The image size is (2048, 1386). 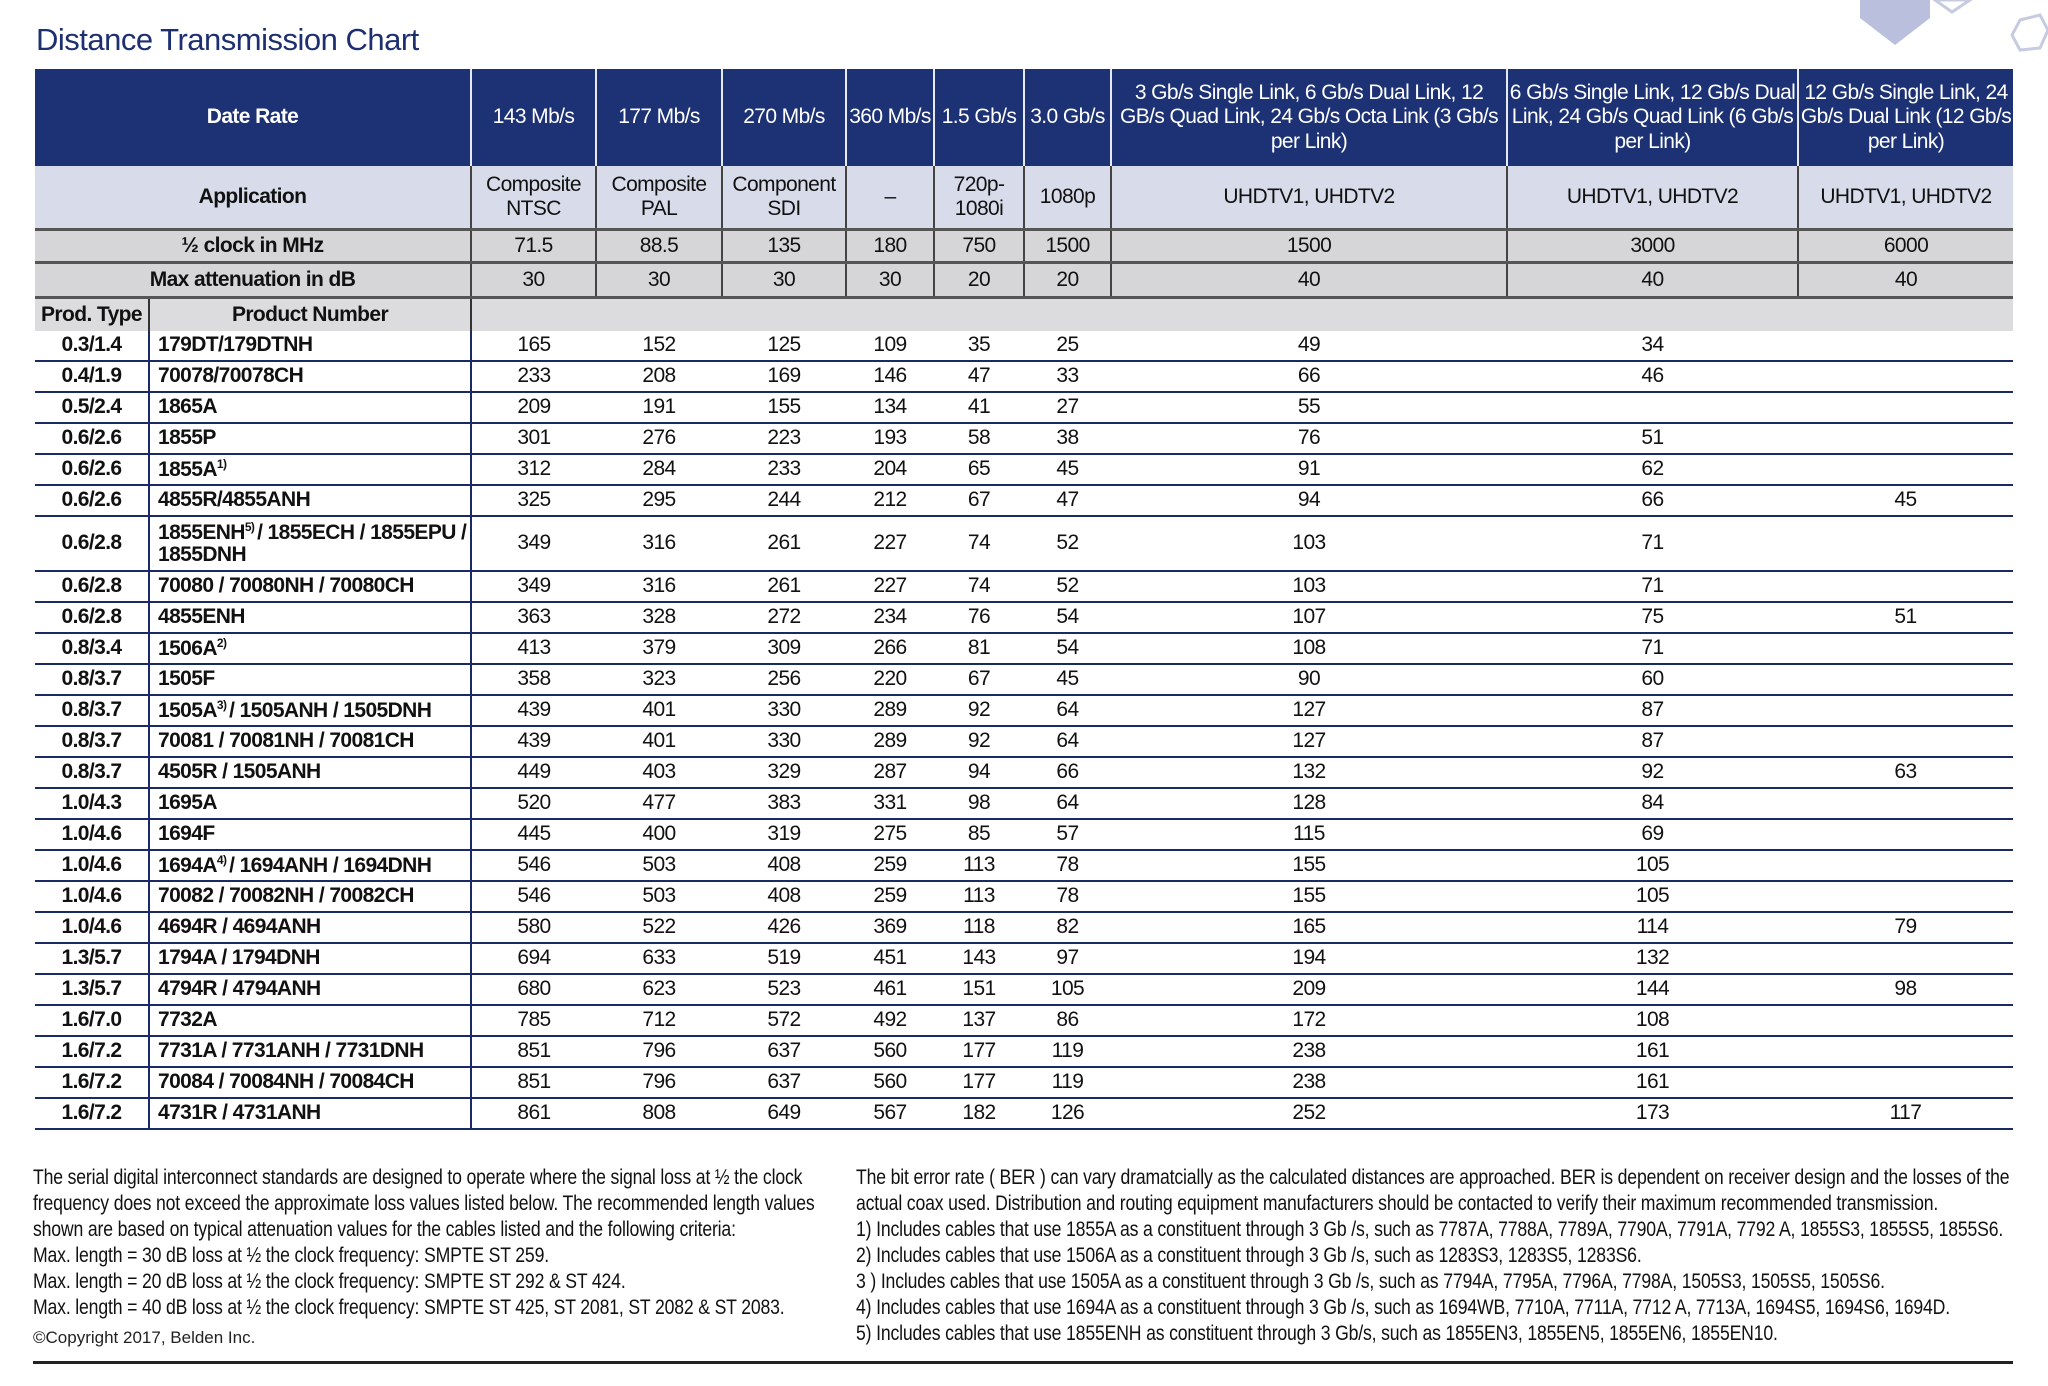 What do you see at coordinates (1067, 346) in the screenshot?
I see `distance-value: 25` at bounding box center [1067, 346].